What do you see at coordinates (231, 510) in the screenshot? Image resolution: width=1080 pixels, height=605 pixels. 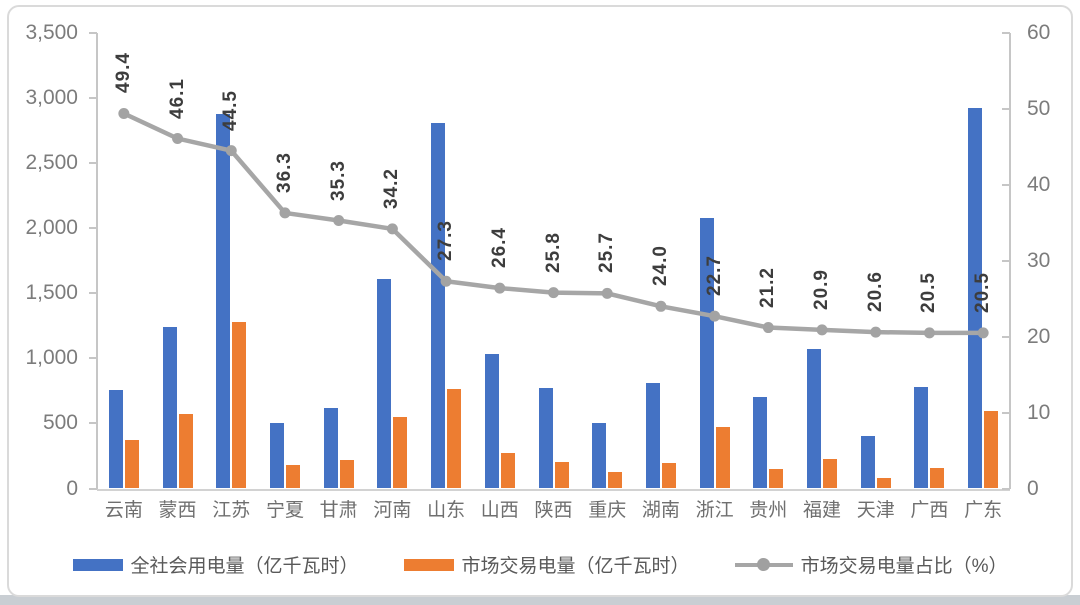 I see `category-label: 江苏` at bounding box center [231, 510].